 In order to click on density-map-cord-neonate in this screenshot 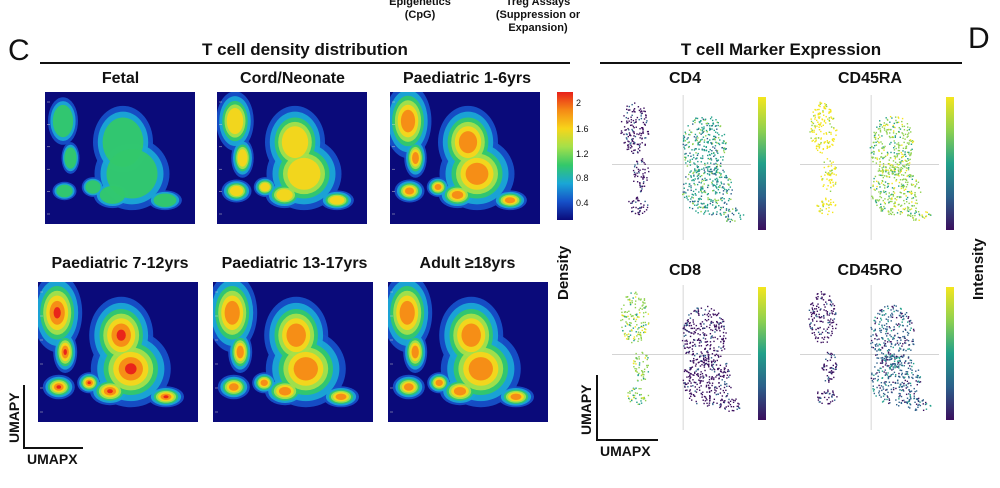, I will do `click(292, 158)`.